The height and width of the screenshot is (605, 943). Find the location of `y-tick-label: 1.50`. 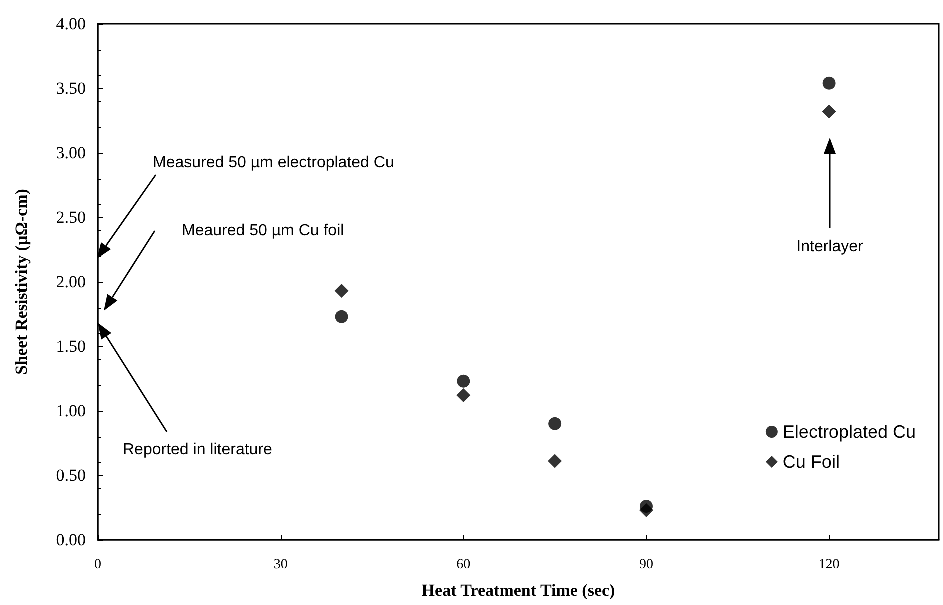

y-tick-label: 1.50 is located at coordinates (71, 346).